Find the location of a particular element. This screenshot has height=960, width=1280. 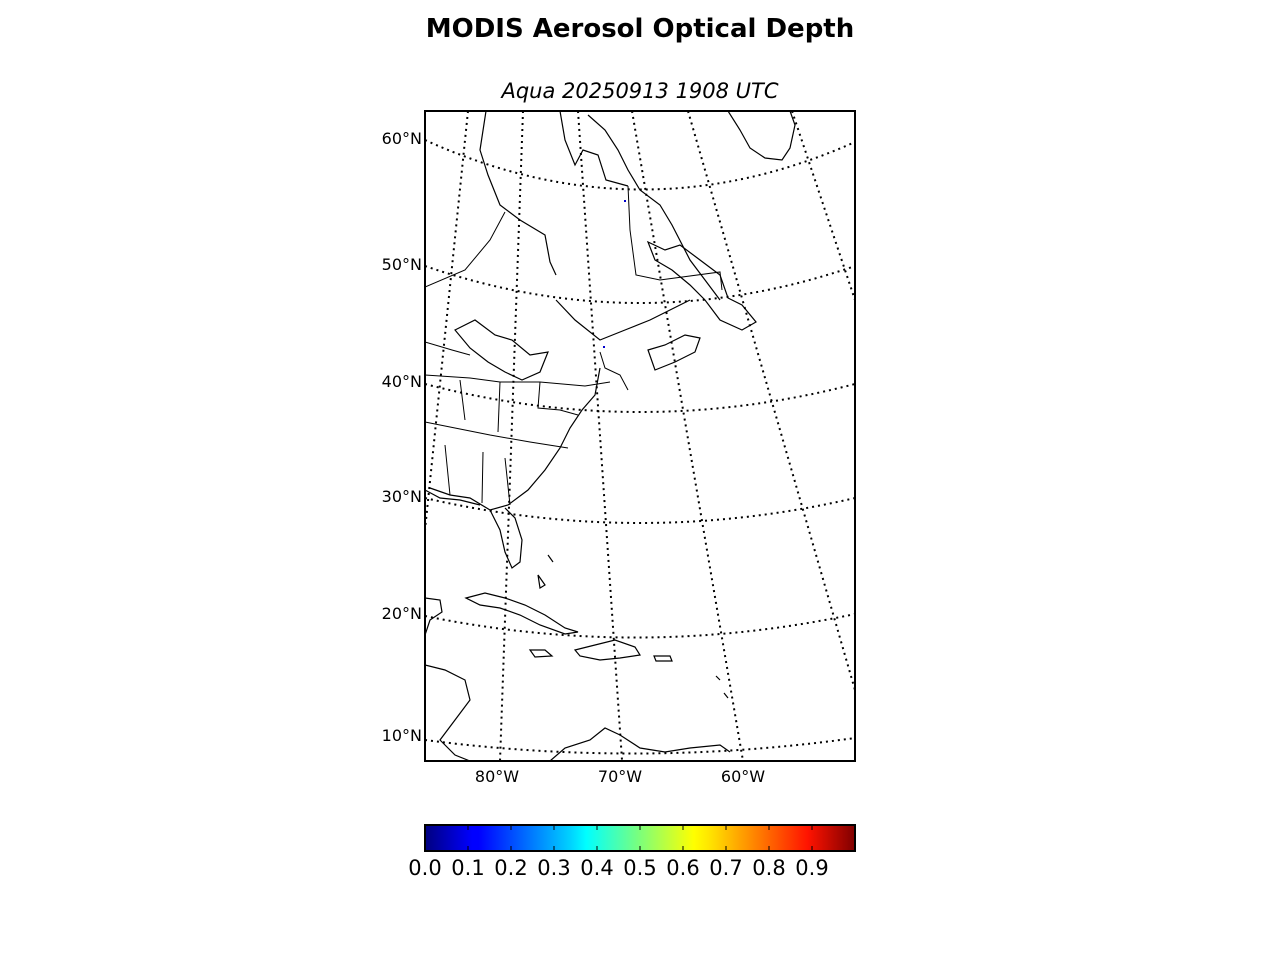

maine-border is located at coordinates (614, 371).